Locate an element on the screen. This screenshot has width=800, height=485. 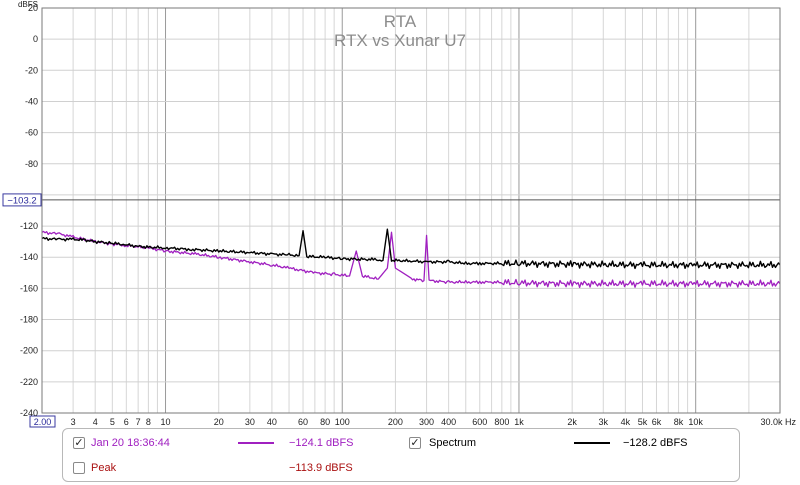
x-tick-label: 800 is located at coordinates (501, 422).